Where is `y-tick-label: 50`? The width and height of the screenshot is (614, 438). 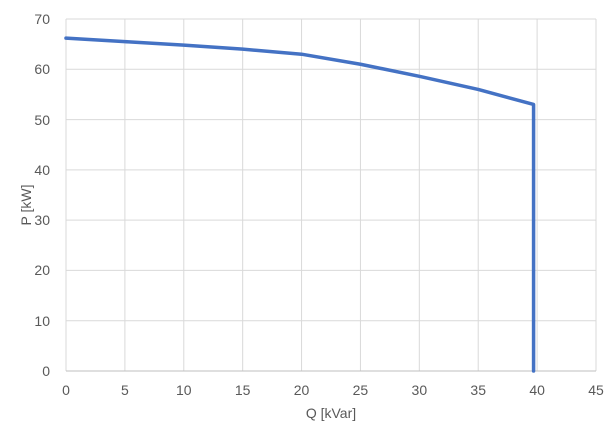 y-tick-label: 50 is located at coordinates (42, 119).